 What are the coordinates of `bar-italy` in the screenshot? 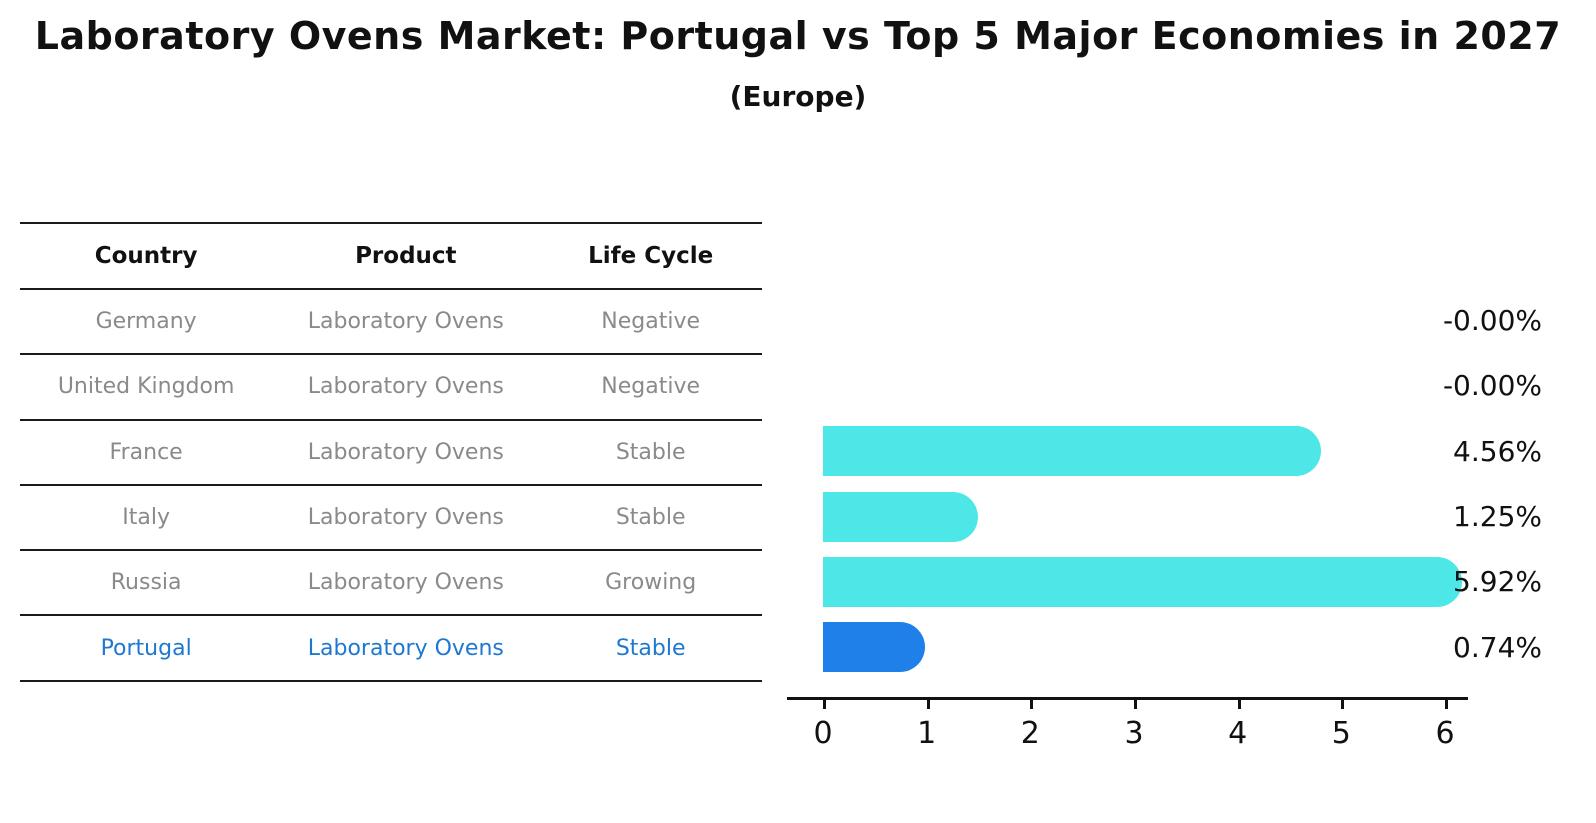 It's located at (900, 516).